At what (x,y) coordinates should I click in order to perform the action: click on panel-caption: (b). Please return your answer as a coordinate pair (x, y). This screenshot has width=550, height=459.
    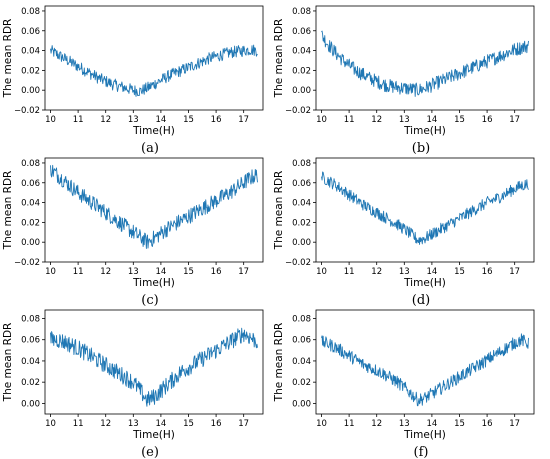
    Looking at the image, I should click on (421, 148).